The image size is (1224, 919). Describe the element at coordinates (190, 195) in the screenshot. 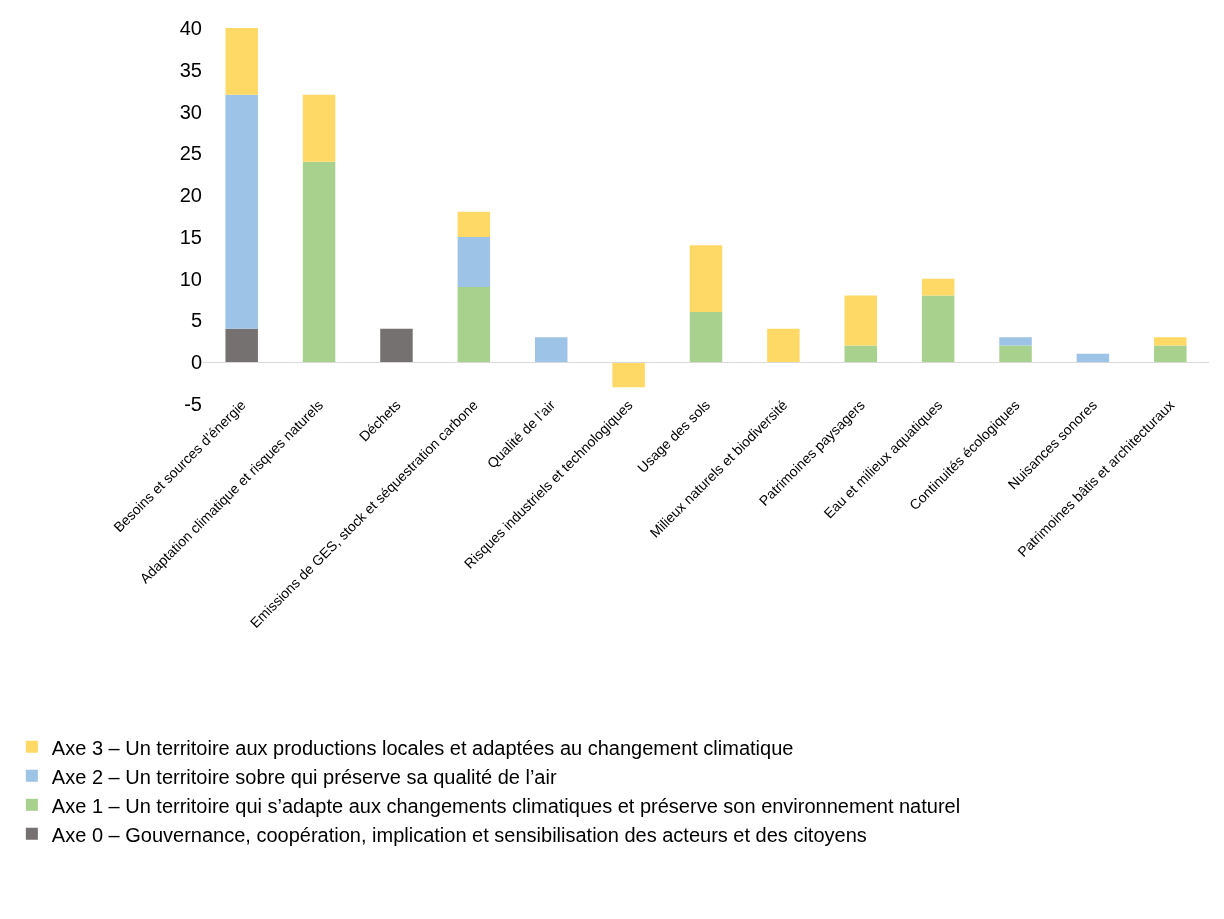

I see `y-tick-label: 20` at that location.